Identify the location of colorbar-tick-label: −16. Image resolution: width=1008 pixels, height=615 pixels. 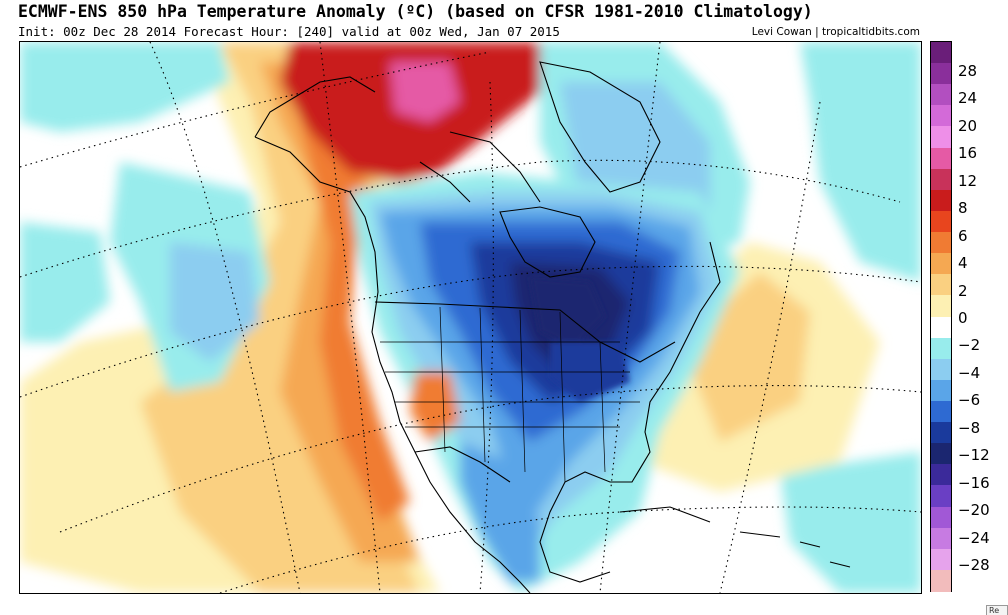
(974, 482).